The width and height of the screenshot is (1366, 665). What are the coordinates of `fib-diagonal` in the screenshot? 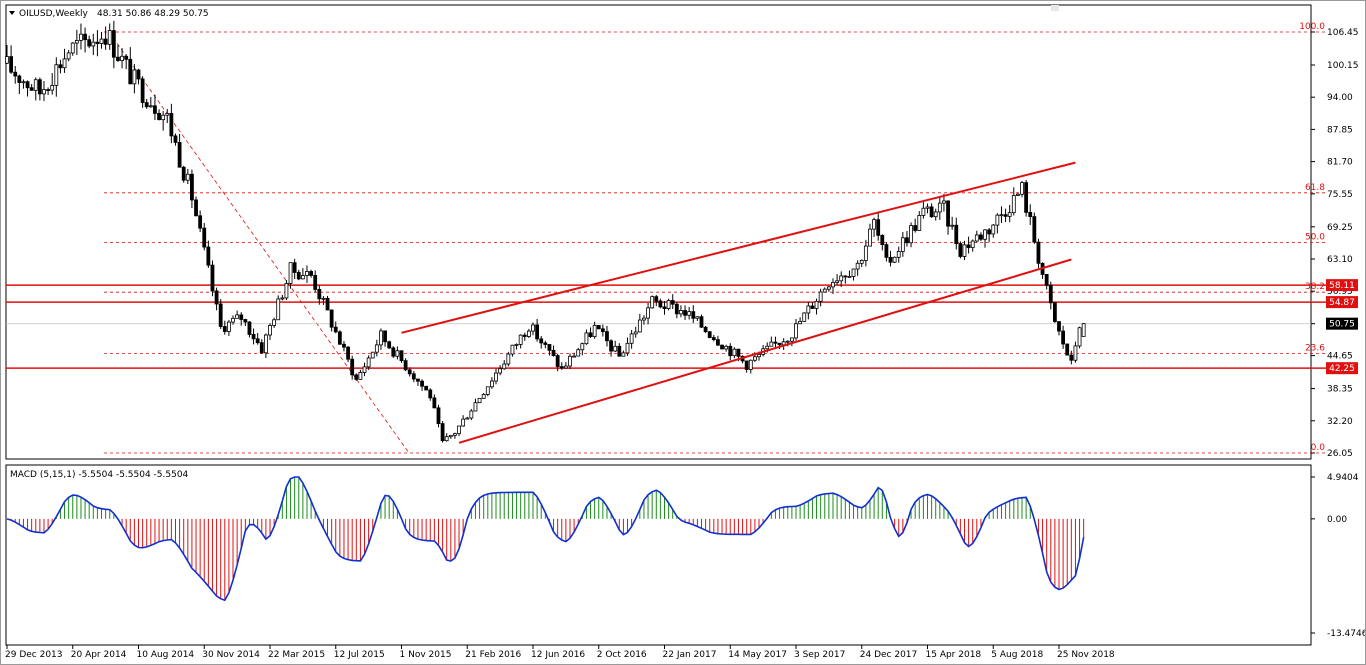 It's located at (259, 242).